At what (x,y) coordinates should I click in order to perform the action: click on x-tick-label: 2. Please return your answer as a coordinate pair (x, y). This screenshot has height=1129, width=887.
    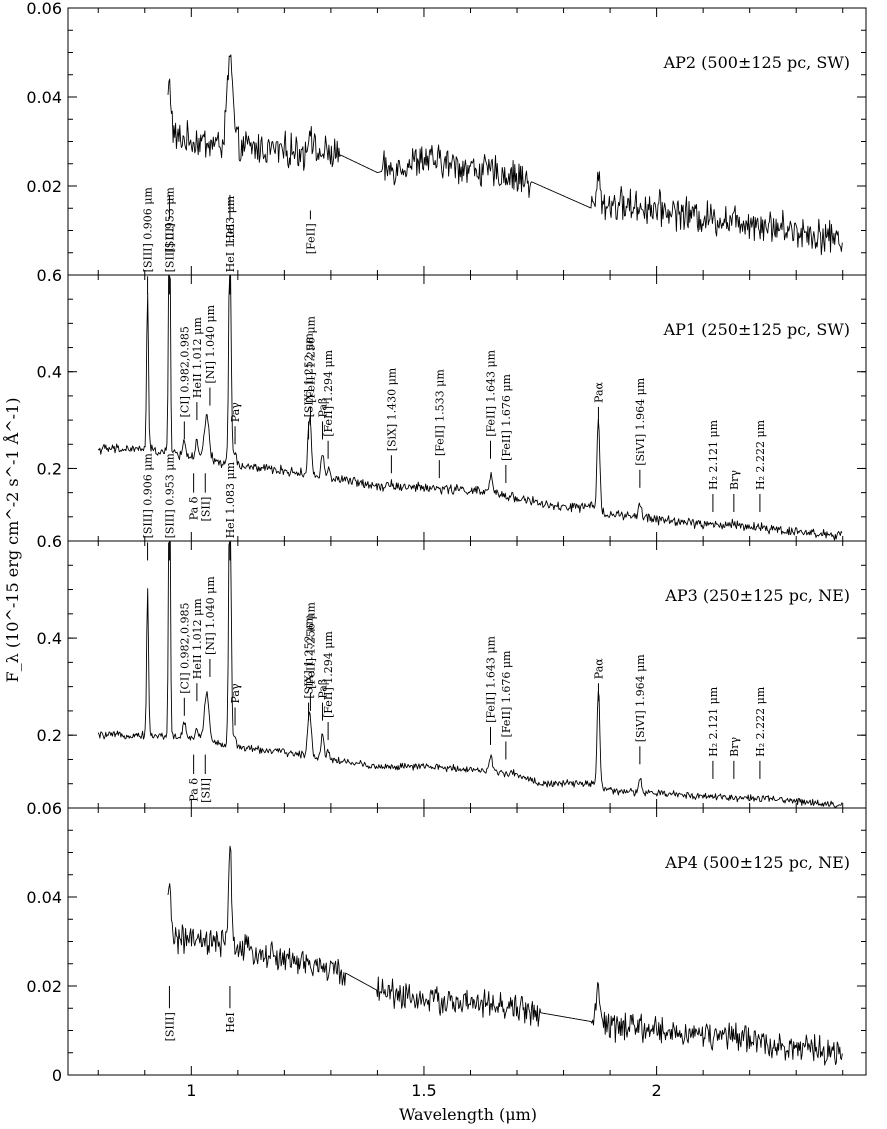
    Looking at the image, I should click on (657, 1090).